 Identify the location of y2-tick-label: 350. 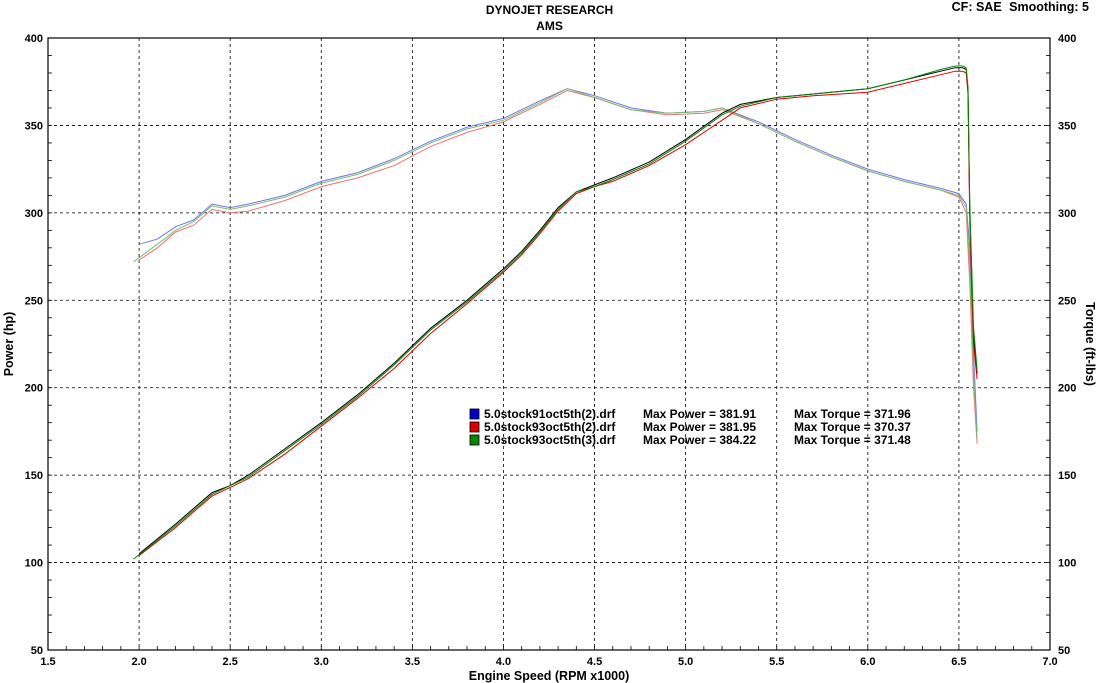
(1067, 126).